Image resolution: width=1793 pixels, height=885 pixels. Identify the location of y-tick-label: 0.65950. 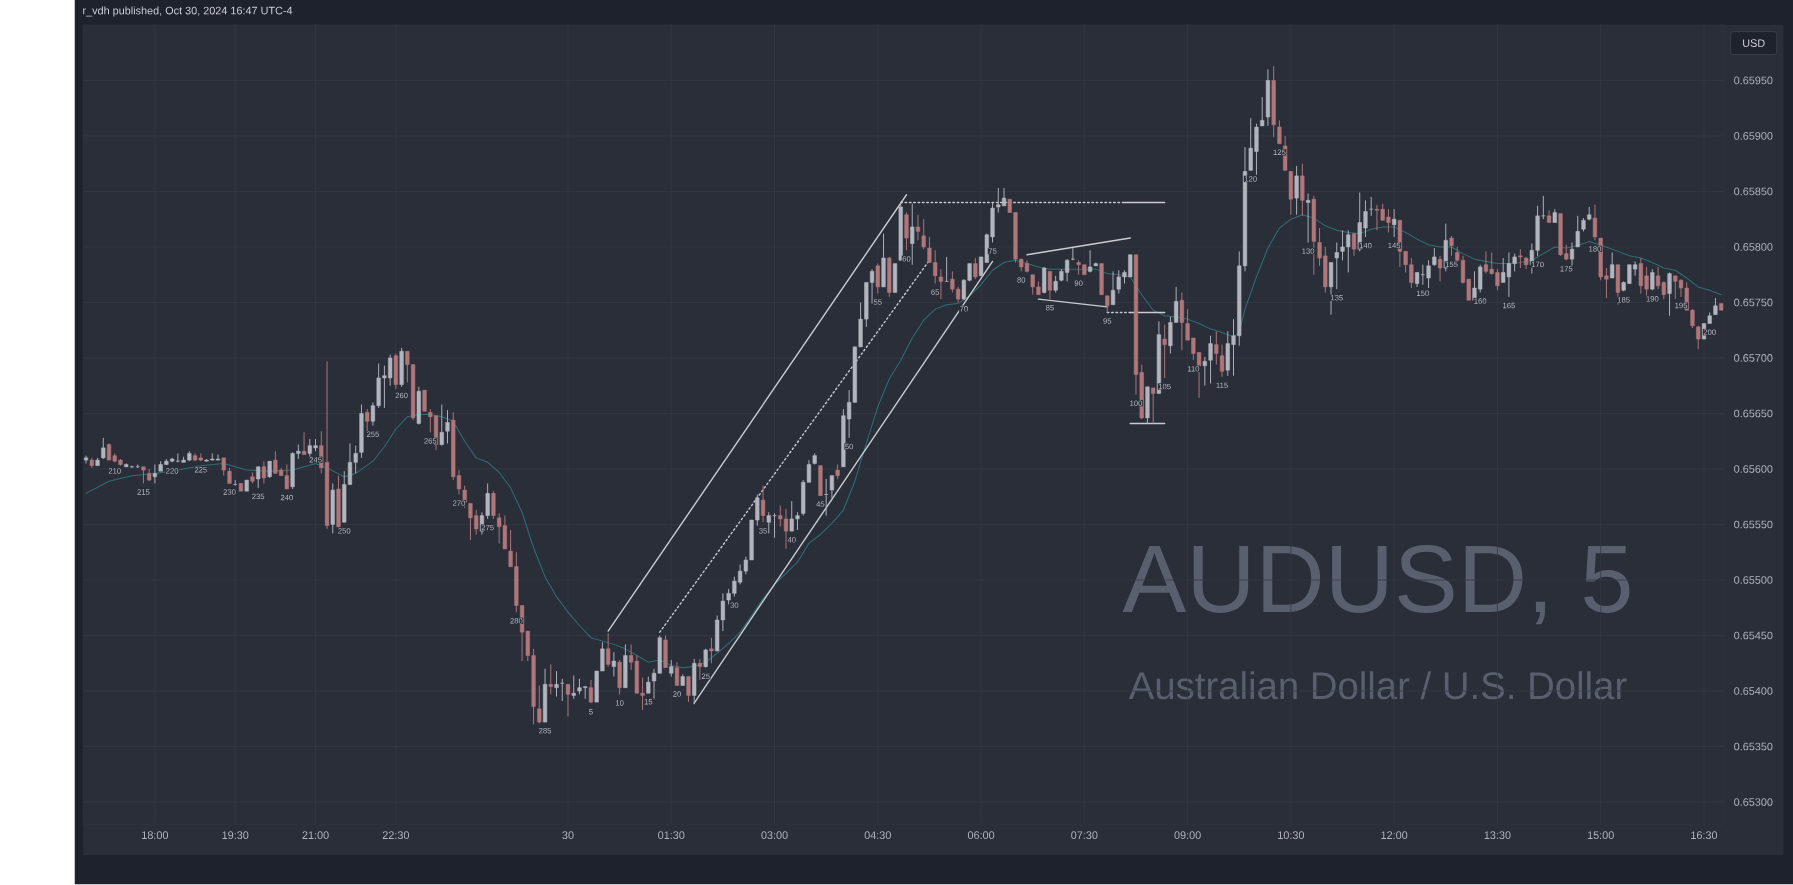
(1753, 80).